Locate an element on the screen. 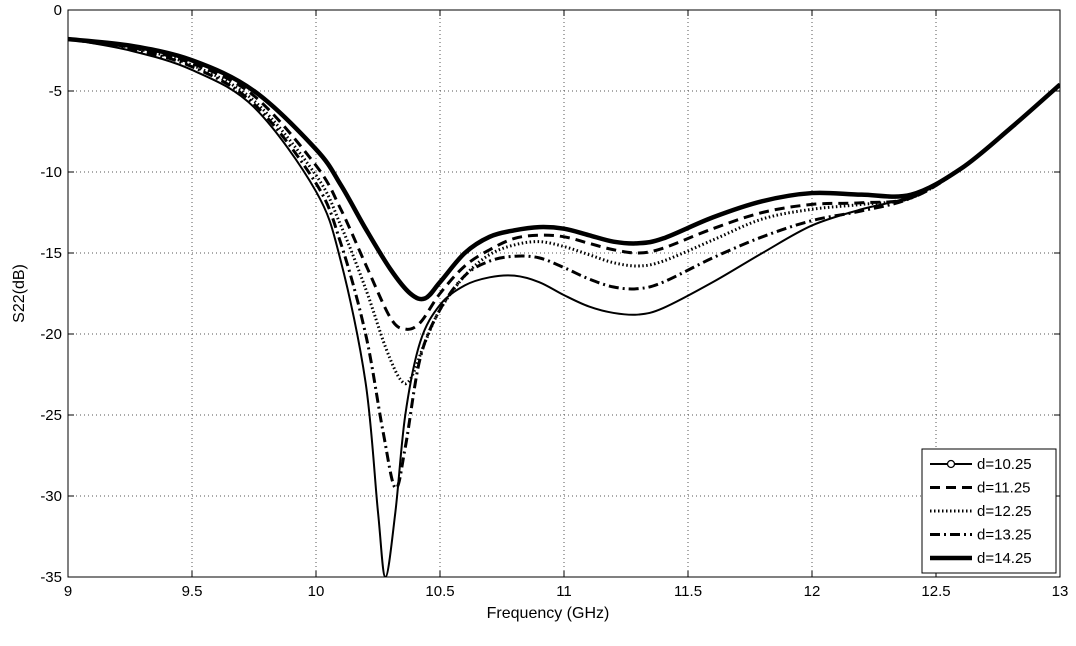 The image size is (1076, 646). legend-label-2: d=11.25 is located at coordinates (1004, 488).